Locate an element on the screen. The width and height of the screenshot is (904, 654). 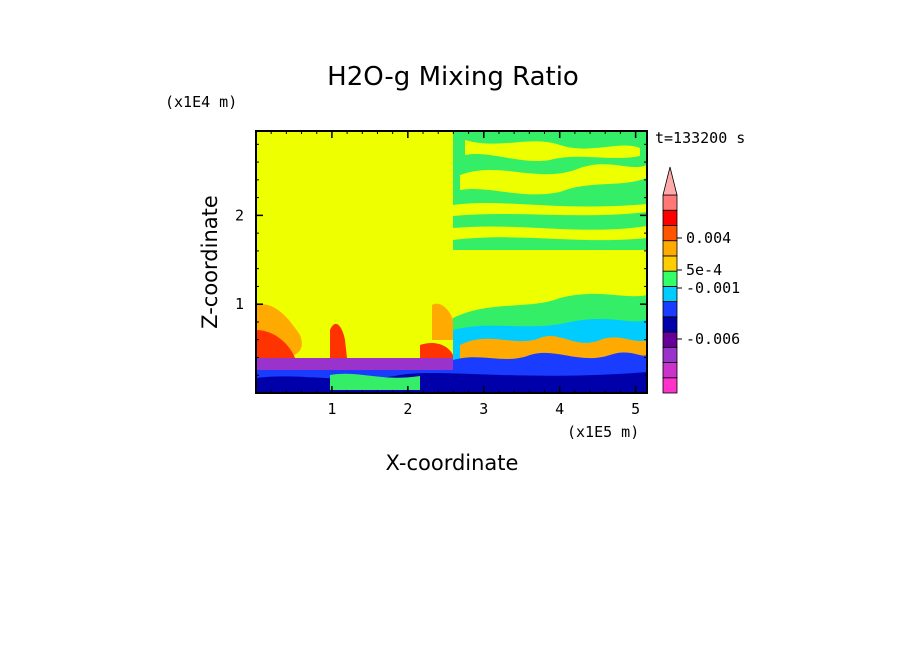
plume-red is located at coordinates (338, 340).